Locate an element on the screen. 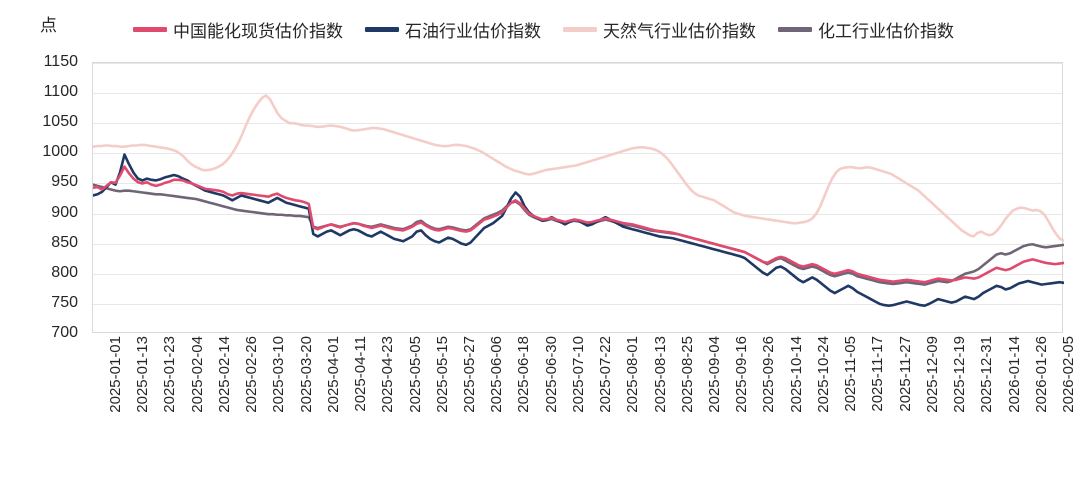  y-axis-tick-label: 1000 is located at coordinates (60, 152).